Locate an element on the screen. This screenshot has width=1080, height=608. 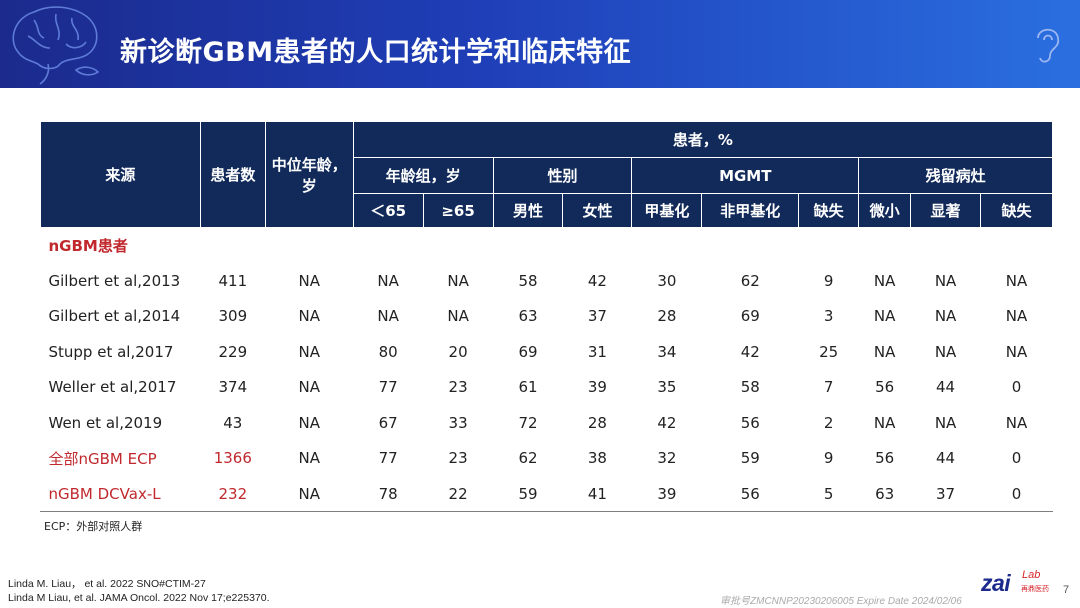
header-median-age: 中位年龄，岁 is located at coordinates (309, 174).